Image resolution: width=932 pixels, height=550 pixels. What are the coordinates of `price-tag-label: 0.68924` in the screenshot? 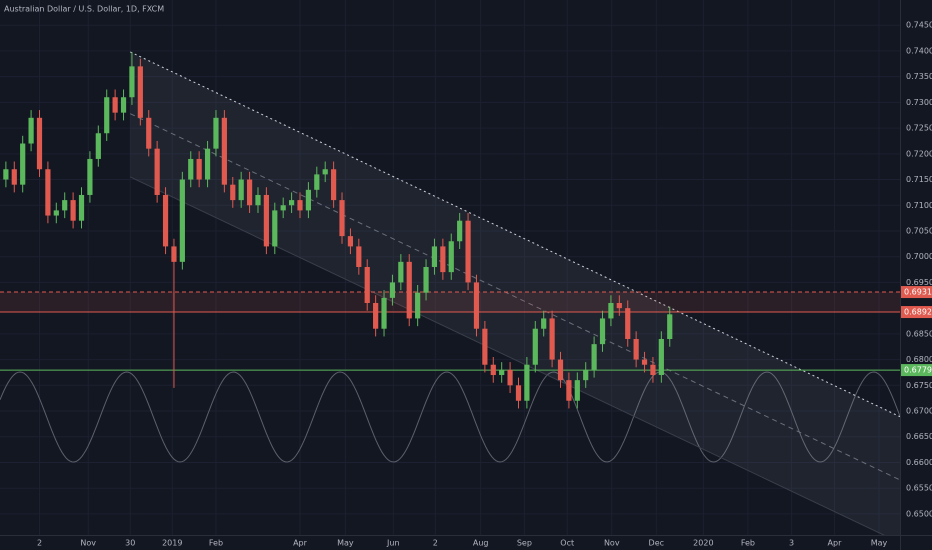 It's located at (918, 312).